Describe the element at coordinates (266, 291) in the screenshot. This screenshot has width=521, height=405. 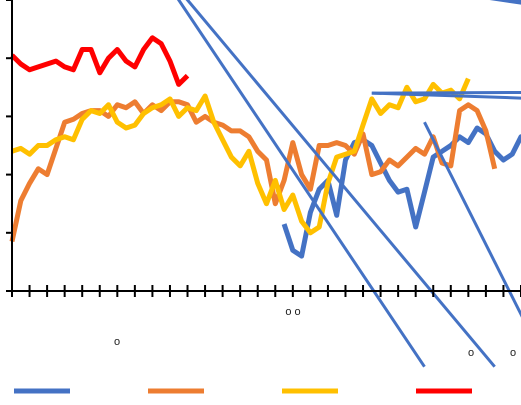
I see `x-ticks` at that location.